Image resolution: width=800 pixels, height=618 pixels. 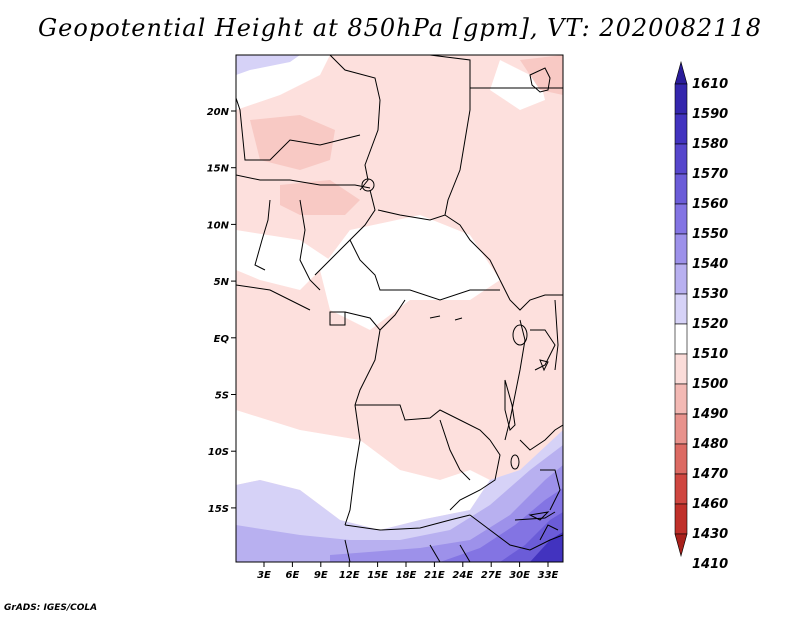 I want to click on lon-tick-label: 6E, so click(x=293, y=575).